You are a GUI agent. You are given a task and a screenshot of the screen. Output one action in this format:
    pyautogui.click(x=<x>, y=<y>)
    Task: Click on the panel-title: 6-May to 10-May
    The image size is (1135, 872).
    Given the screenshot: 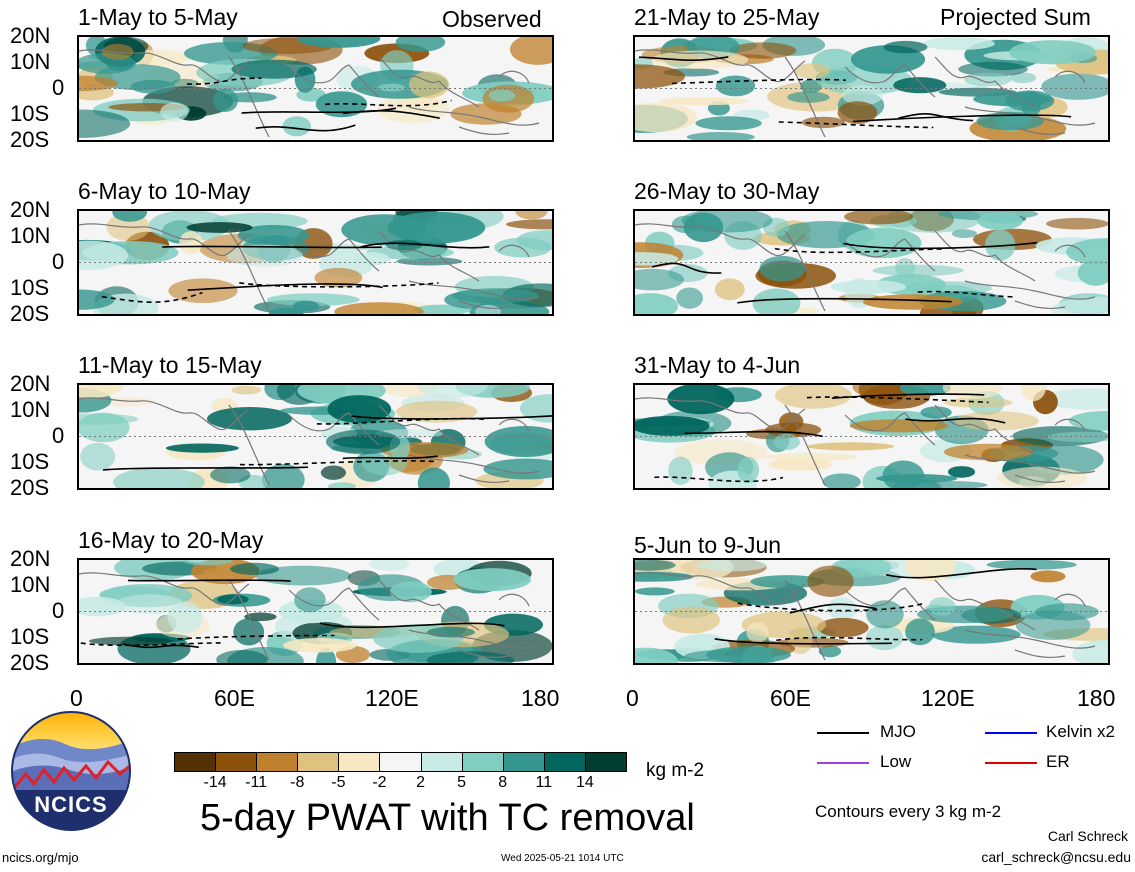 What is the action you would take?
    pyautogui.click(x=164, y=191)
    